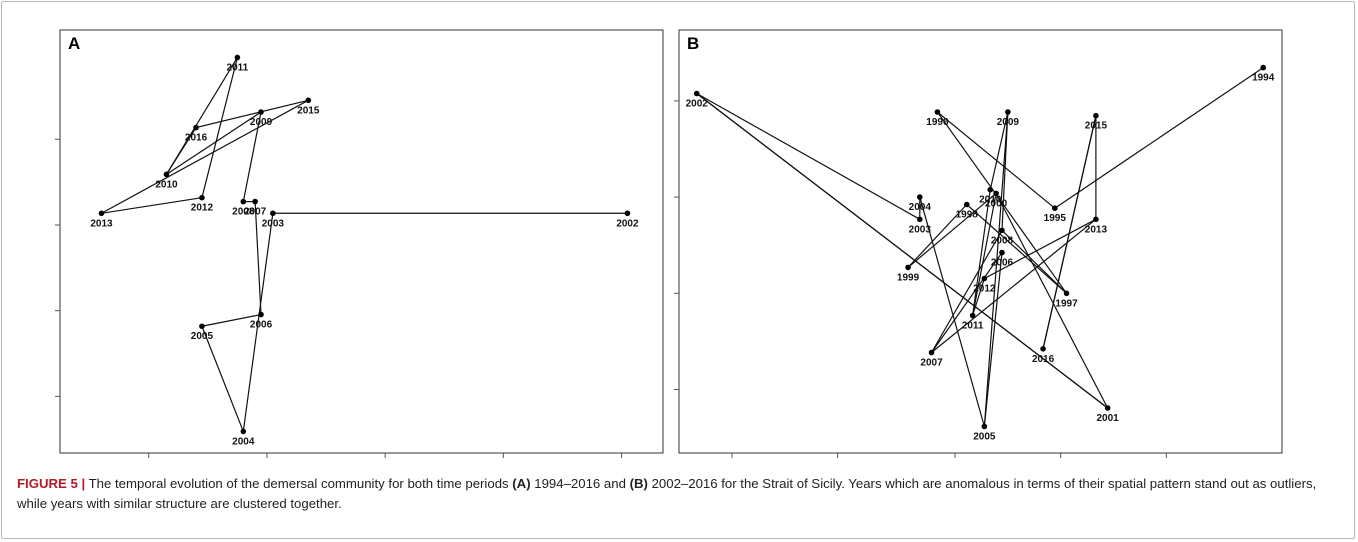  I want to click on trajectory-segment-2005-2009, so click(996, 269).